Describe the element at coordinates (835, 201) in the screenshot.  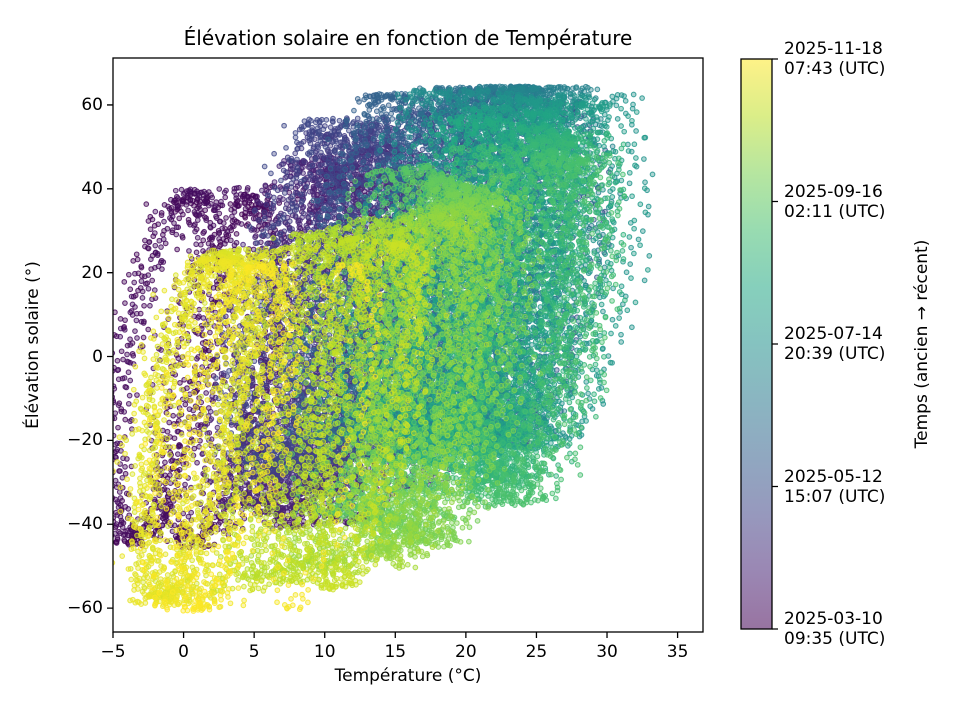
I see `colorbar-tick-label: 2025-09-16 02:11 (UTC)` at that location.